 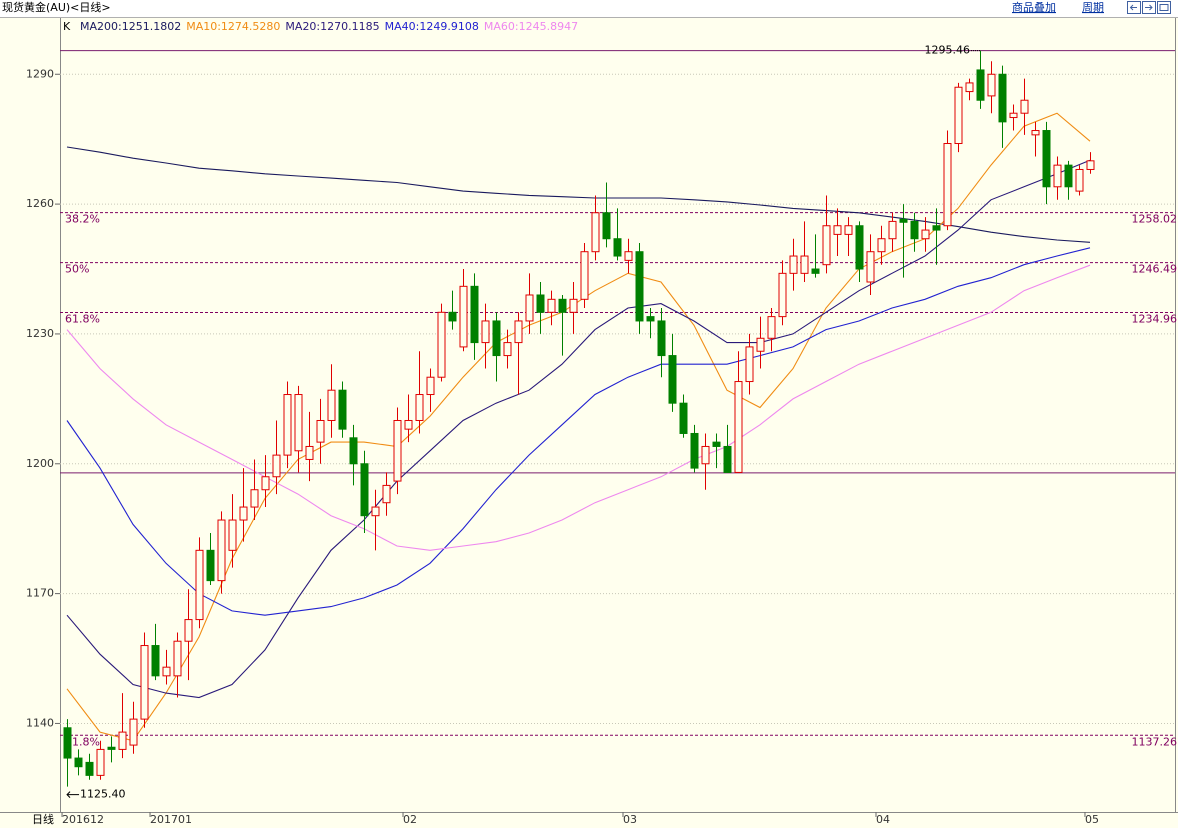 I want to click on y-tick-label: 1260, so click(x=40, y=203).